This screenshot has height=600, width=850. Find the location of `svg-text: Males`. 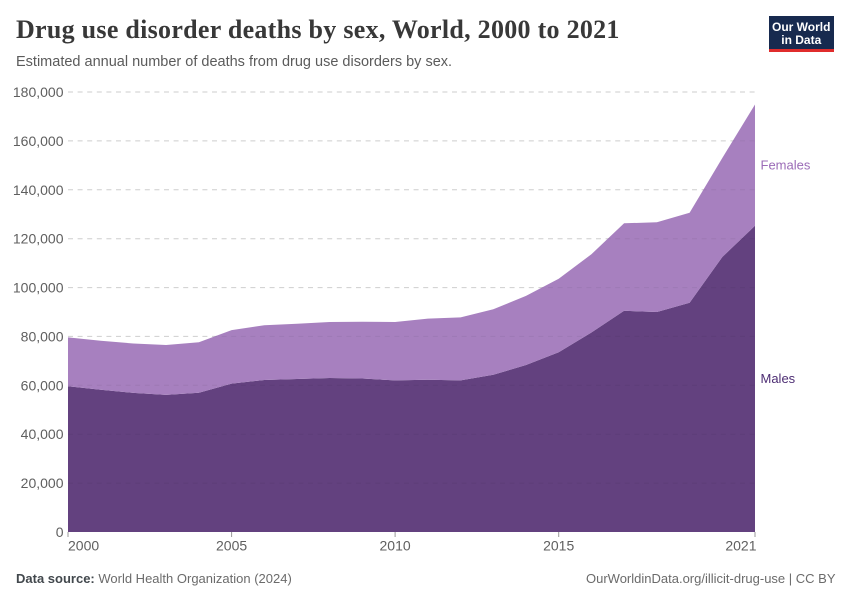

svg-text: Males is located at coordinates (778, 378).